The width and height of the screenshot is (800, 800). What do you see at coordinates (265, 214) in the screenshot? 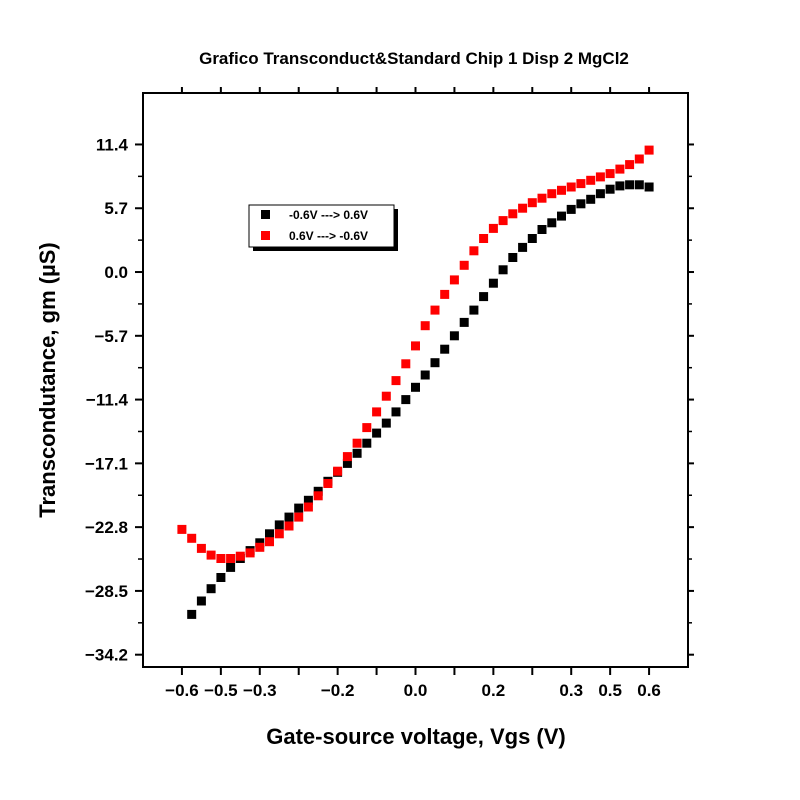
I see `legend-marker-forward` at bounding box center [265, 214].